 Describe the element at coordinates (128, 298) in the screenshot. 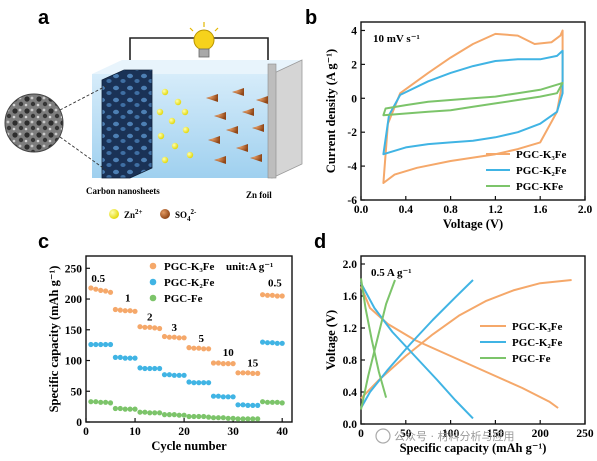

I see `rate-label: 1` at that location.